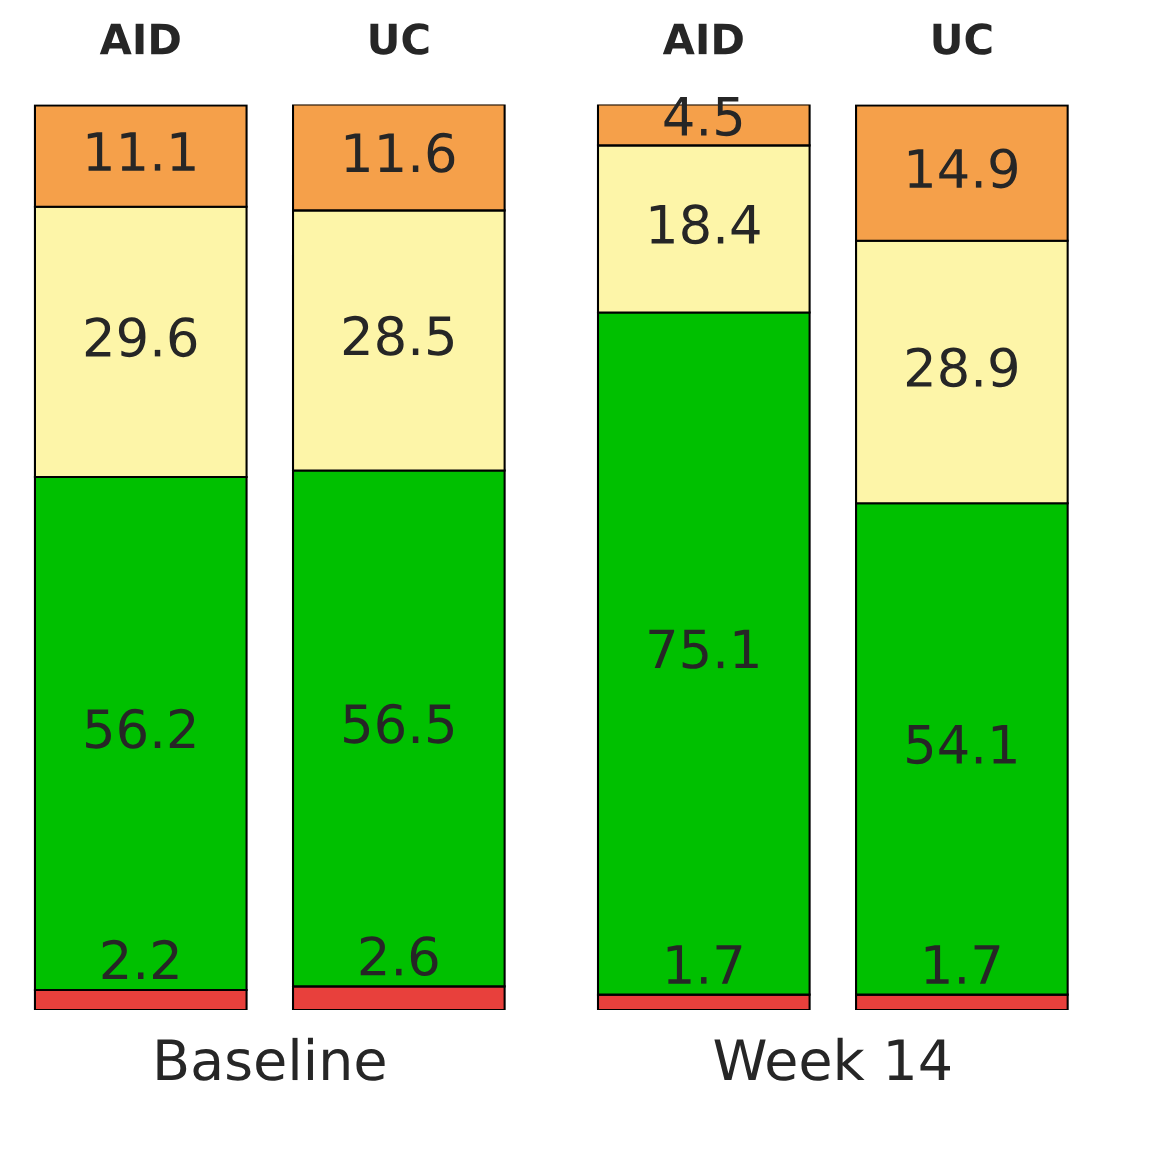 The width and height of the screenshot is (1173, 1161). I want to click on data-label: 56.5, so click(398, 723).